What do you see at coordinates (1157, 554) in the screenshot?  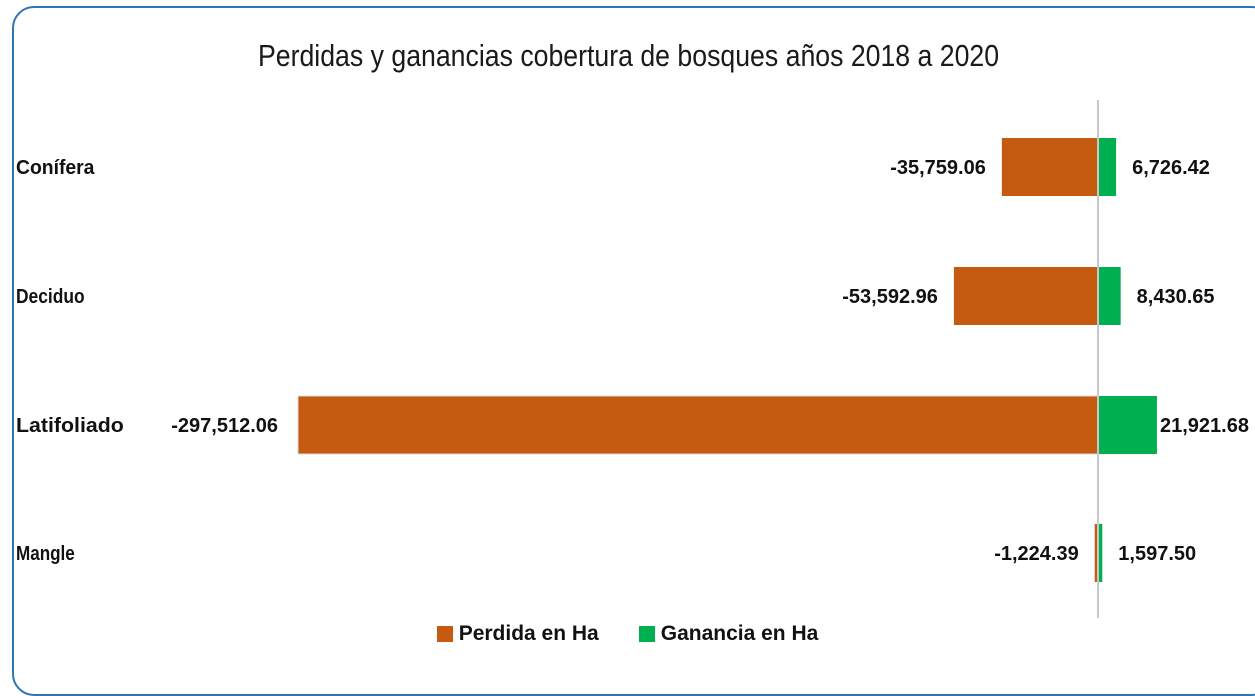 I see `value-label-ganancia-mangle: 1,597.50` at bounding box center [1157, 554].